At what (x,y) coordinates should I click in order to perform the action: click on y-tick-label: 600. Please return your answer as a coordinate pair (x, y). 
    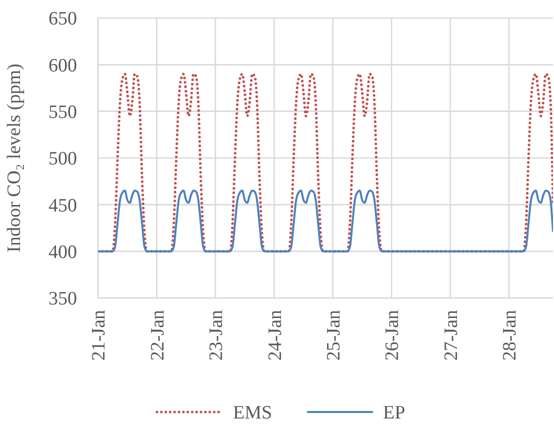
    Looking at the image, I should click on (62, 65).